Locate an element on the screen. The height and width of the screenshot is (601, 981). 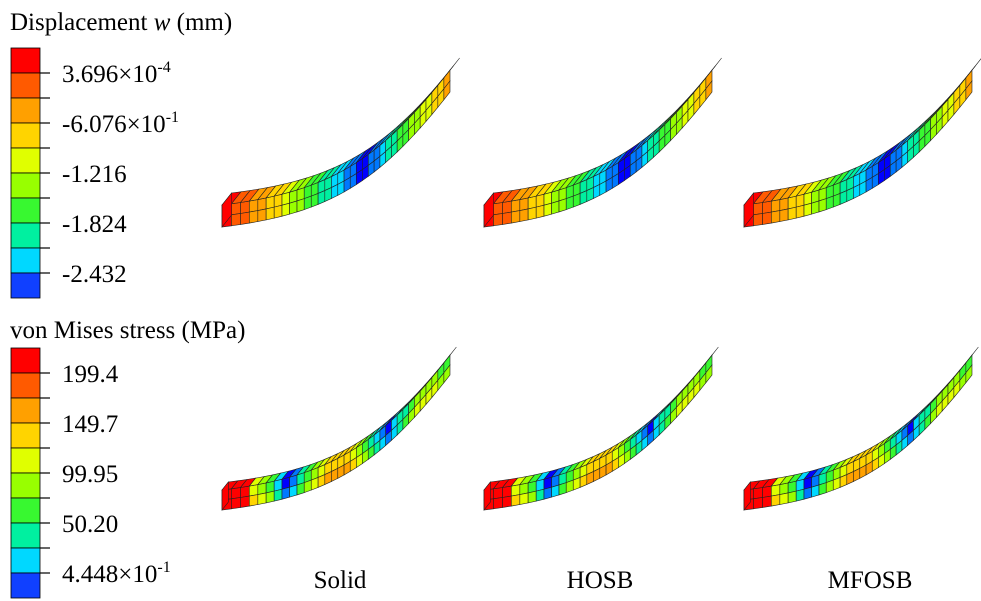
colorbar-label: 3.696×10⁻⁴ is located at coordinates (116, 73).